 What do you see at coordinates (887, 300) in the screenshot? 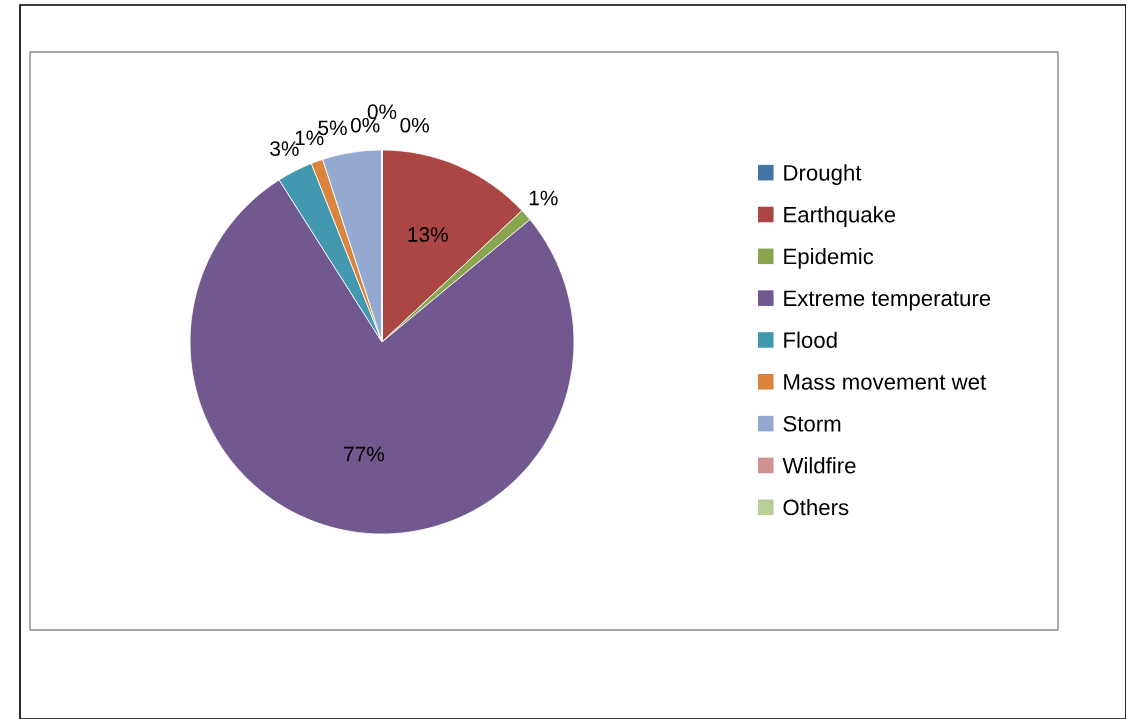
I see `legend-label: Extreme temperature` at bounding box center [887, 300].